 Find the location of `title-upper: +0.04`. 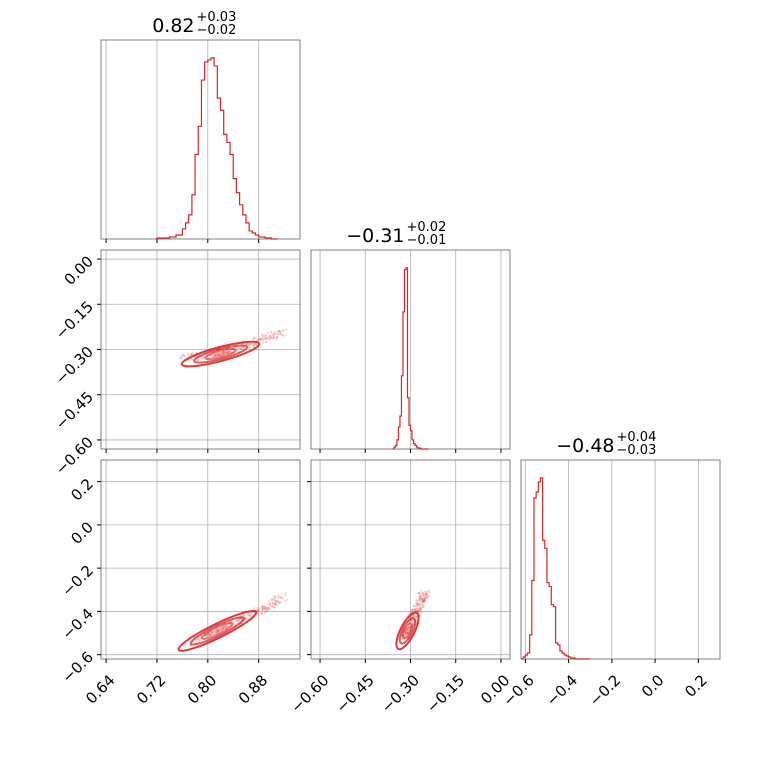

title-upper: +0.04 is located at coordinates (637, 437).